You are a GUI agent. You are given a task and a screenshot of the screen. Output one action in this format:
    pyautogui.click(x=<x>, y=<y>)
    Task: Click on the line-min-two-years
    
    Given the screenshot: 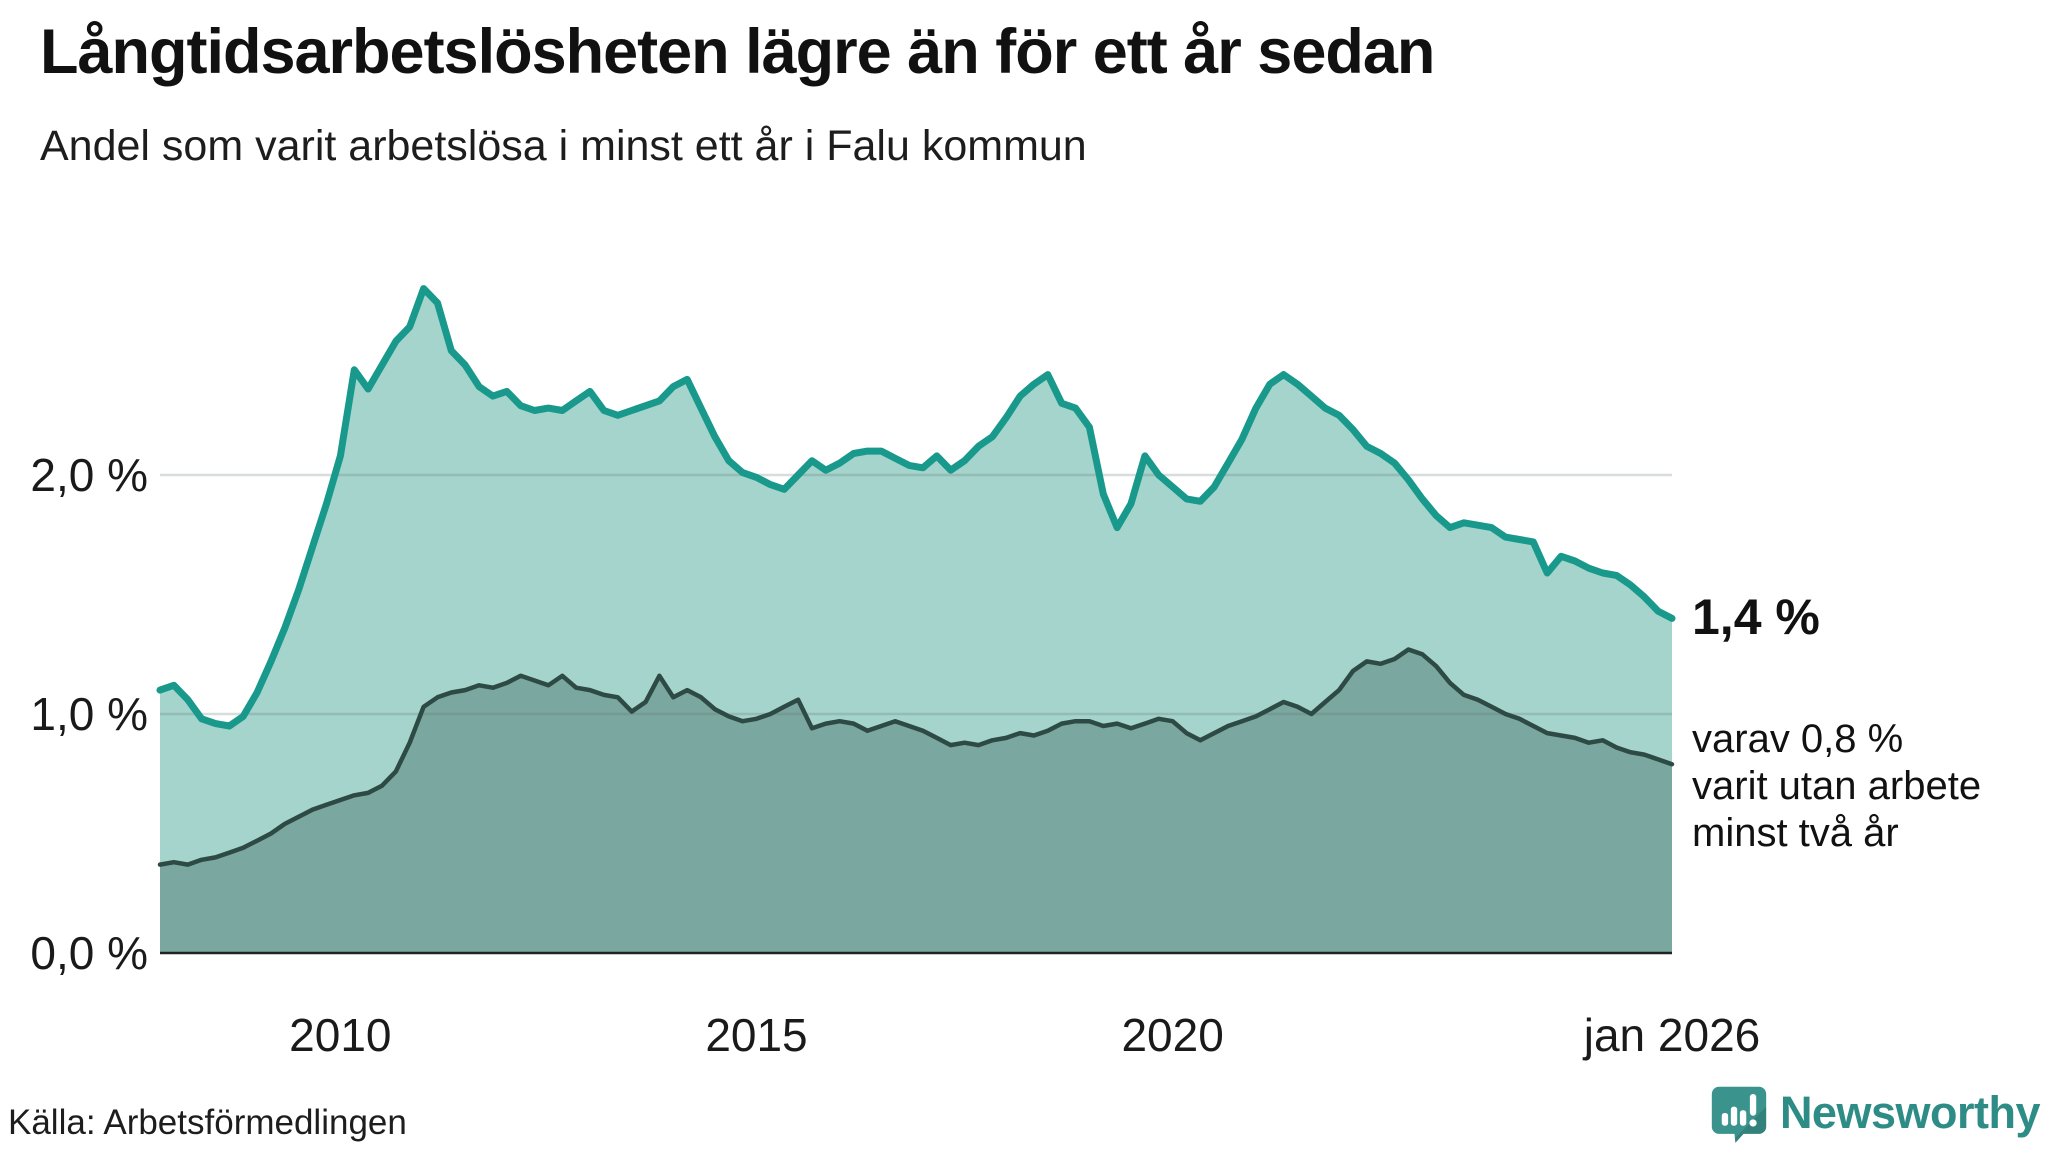 What is the action you would take?
    pyautogui.click(x=916, y=757)
    